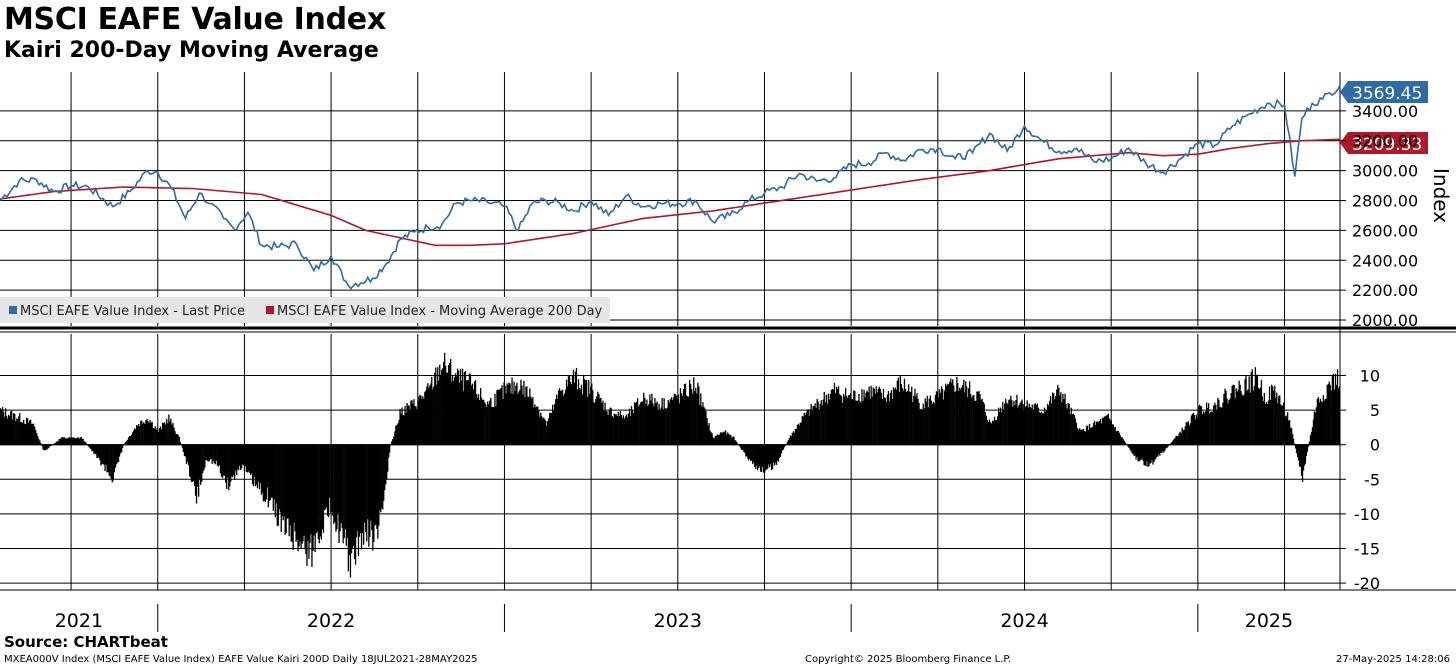 The image size is (1456, 668). Describe the element at coordinates (908, 659) in the screenshot. I see `footer-copyright: Copyright© 2025 Bloomberg Finance L.P.` at that location.